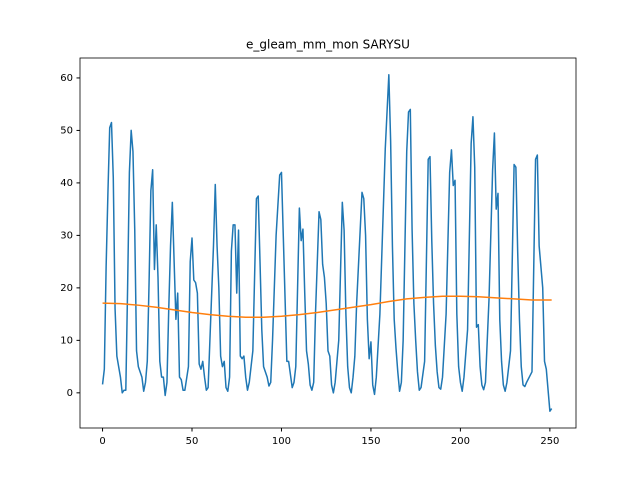 The width and height of the screenshot is (640, 480). What do you see at coordinates (66, 235) in the screenshot?
I see `y-tick-label: 30` at bounding box center [66, 235].